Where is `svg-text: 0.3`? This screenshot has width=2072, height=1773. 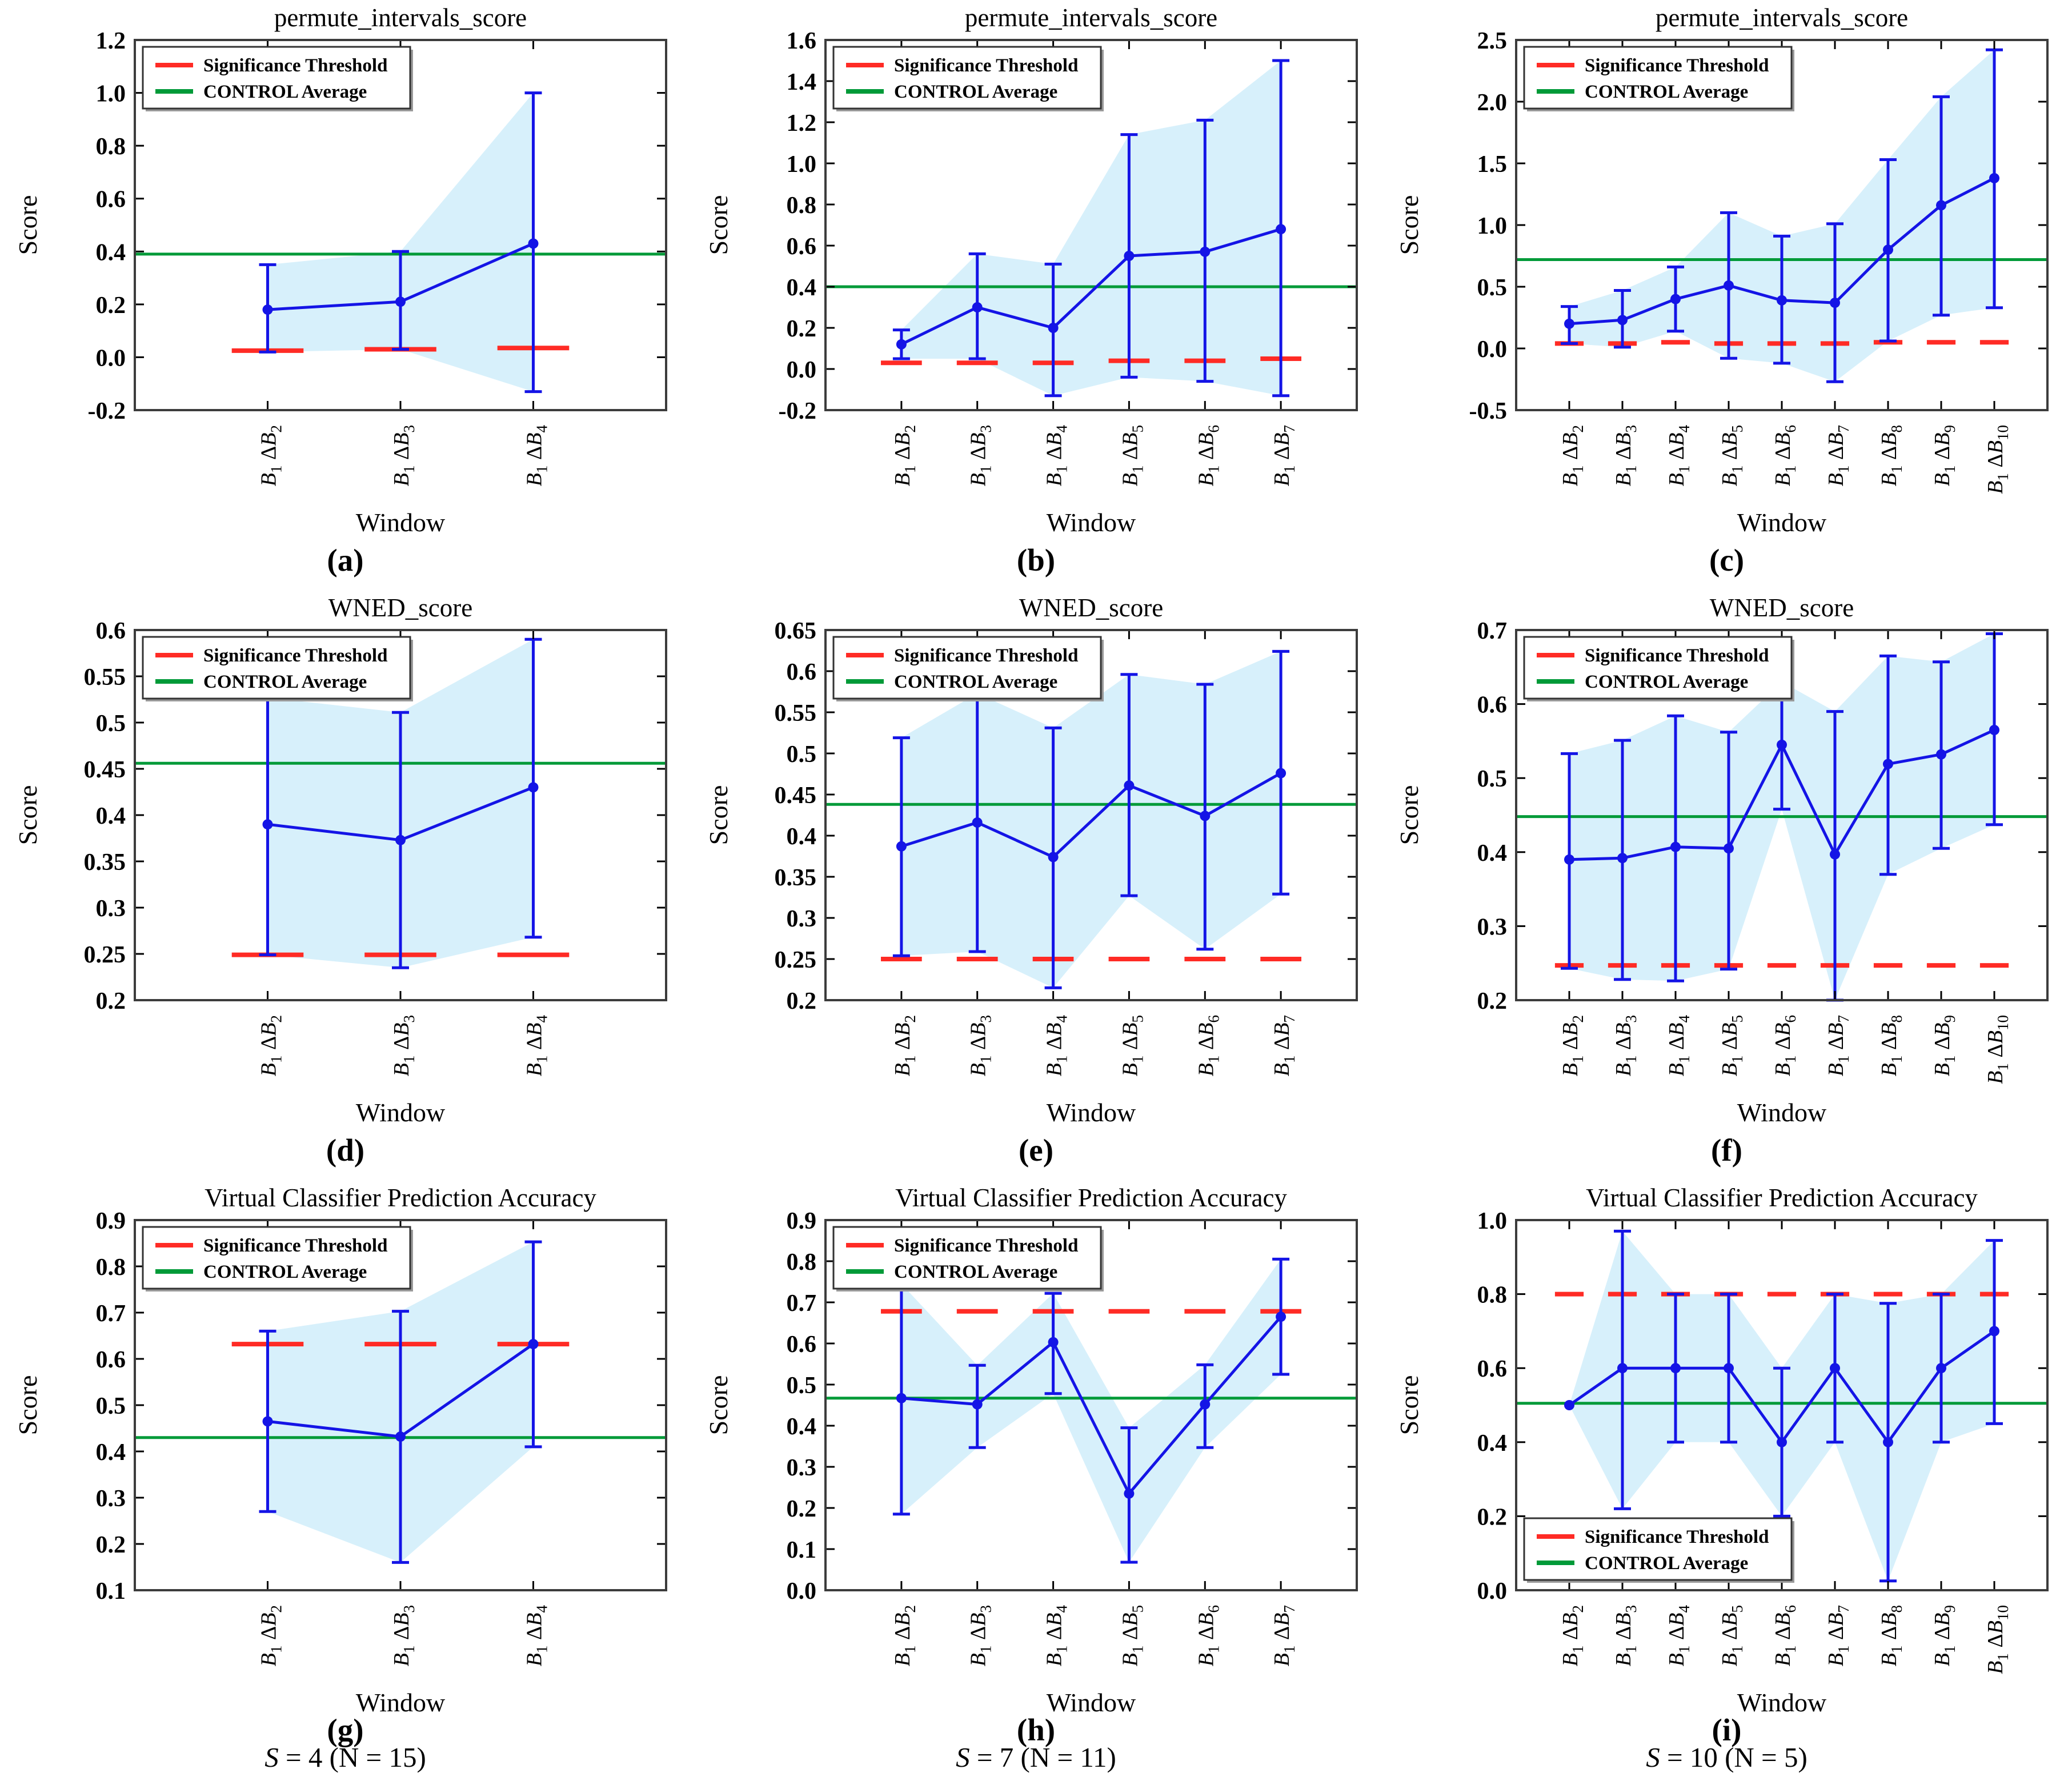 svg-text: 0.3 is located at coordinates (1492, 927).